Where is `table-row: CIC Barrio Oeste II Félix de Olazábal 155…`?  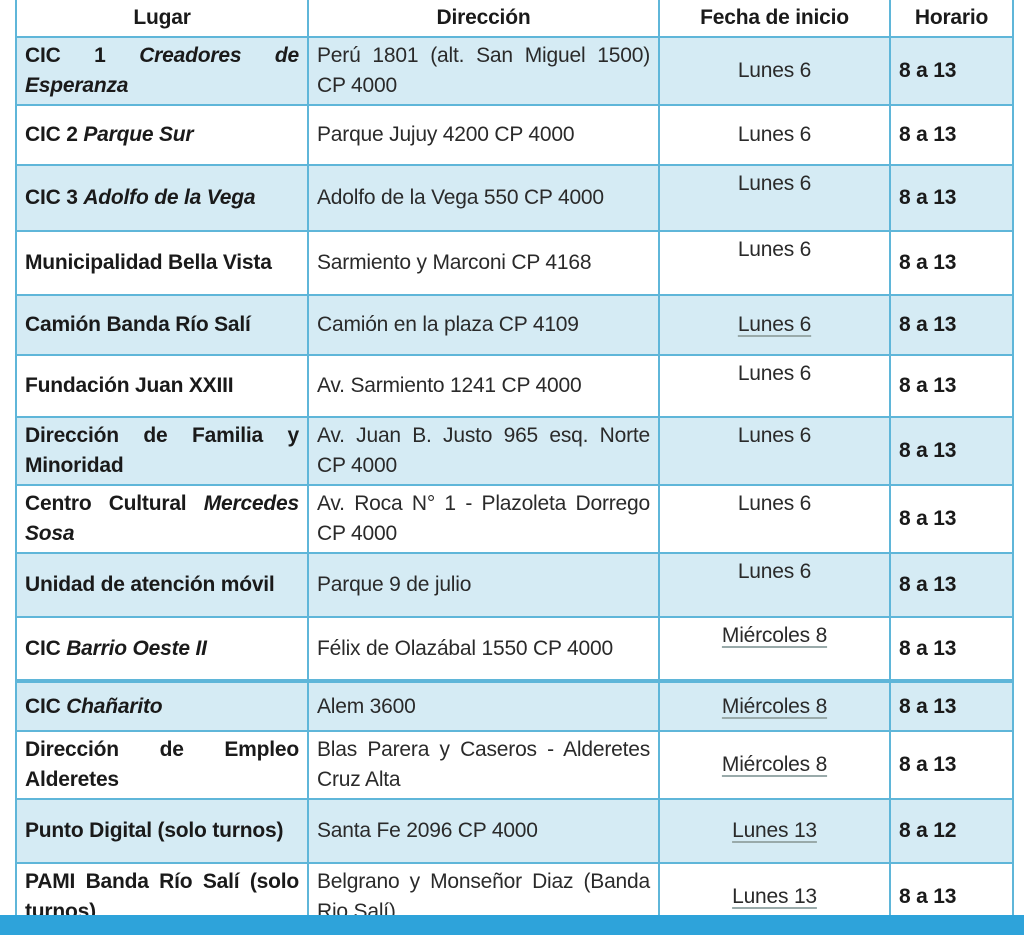 table-row: CIC Barrio Oeste II Félix de Olazábal 155… is located at coordinates (514, 649).